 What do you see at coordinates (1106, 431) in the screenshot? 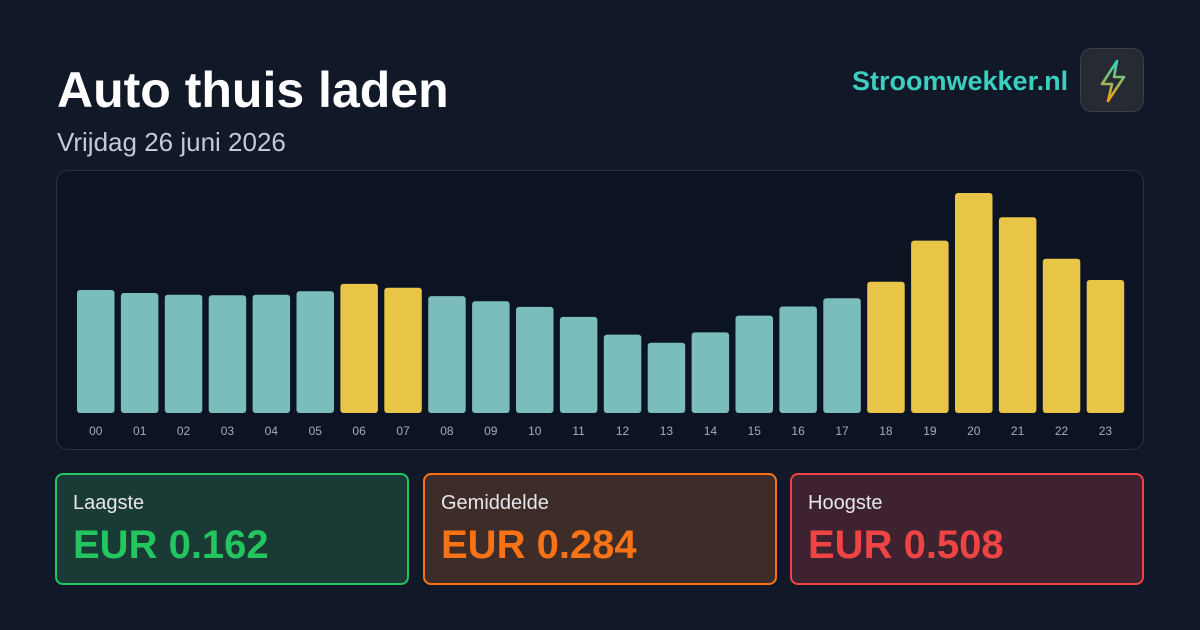
I see `tick-label-23: 23` at bounding box center [1106, 431].